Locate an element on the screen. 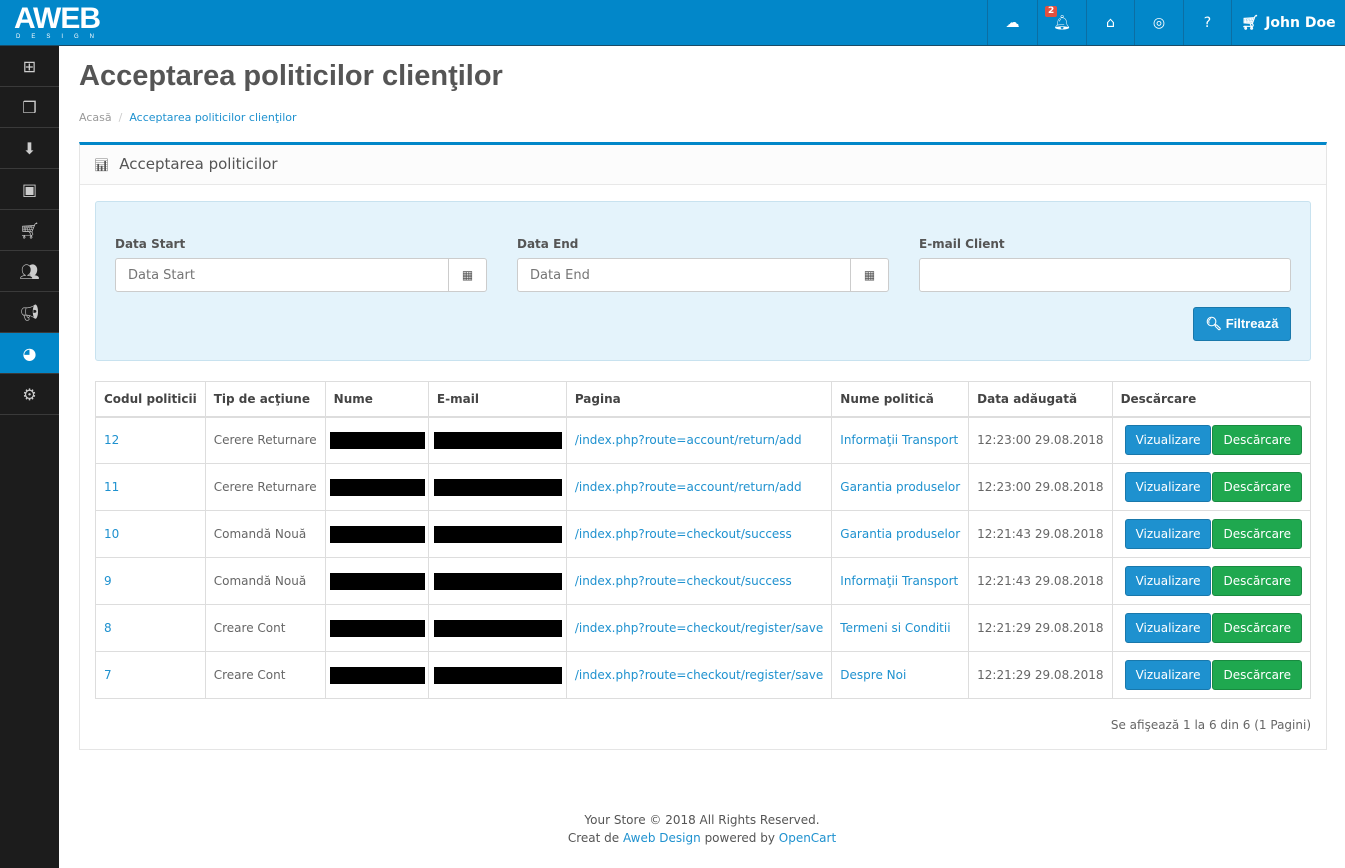 This screenshot has width=1345, height=868. sidebar-item-sales: 🛒︎ is located at coordinates (29, 230).